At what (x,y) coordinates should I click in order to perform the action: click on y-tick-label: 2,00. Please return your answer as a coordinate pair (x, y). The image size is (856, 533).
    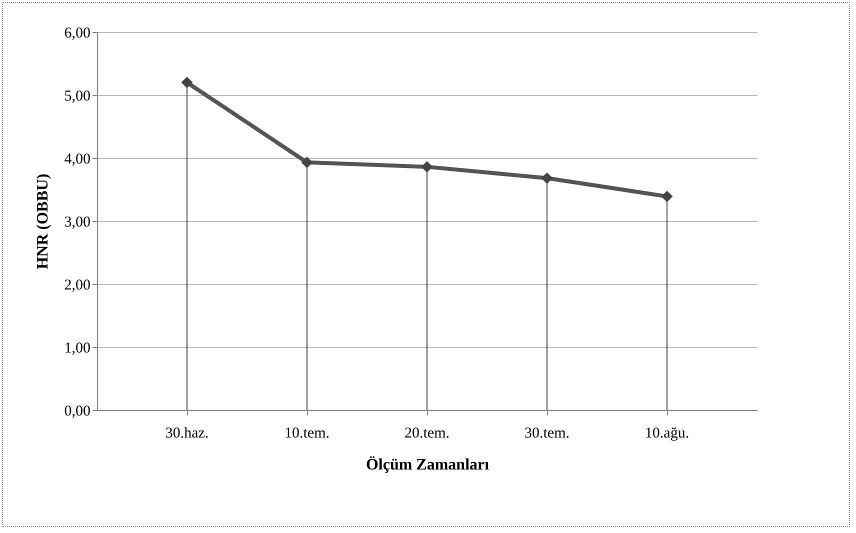
    Looking at the image, I should click on (77, 286).